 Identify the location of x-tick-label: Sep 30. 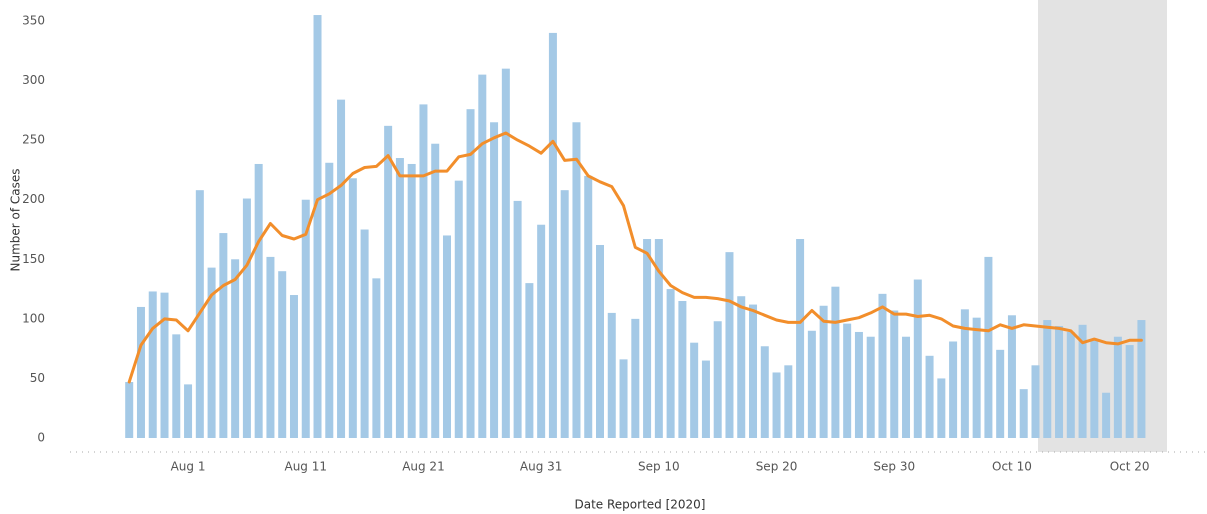
(894, 467).